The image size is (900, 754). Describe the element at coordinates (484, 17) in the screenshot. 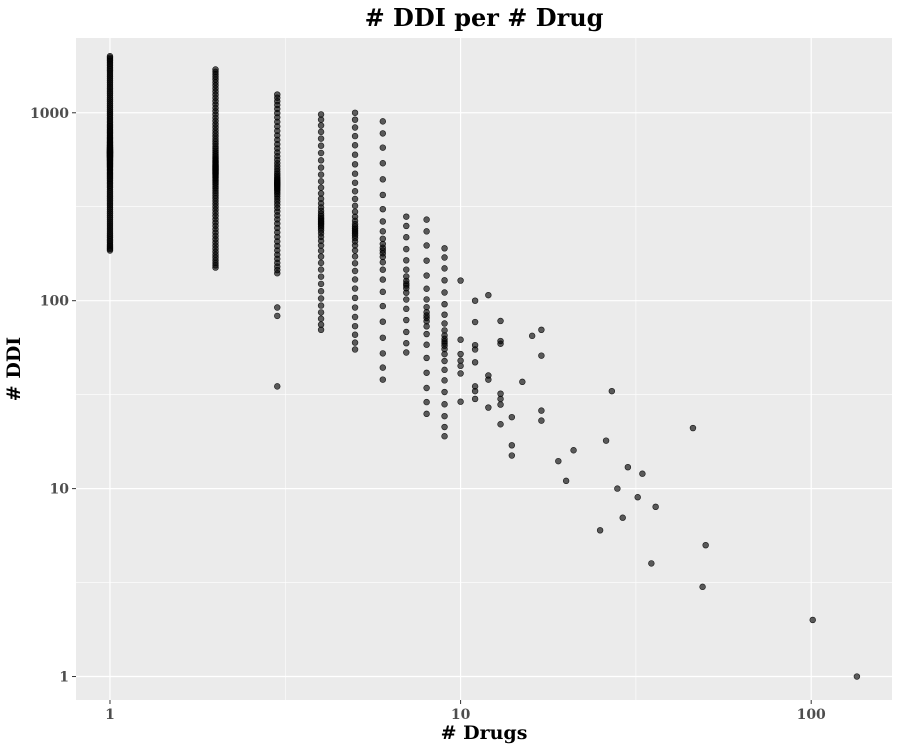

I see `chart-title: # DDI per # Drug` at that location.